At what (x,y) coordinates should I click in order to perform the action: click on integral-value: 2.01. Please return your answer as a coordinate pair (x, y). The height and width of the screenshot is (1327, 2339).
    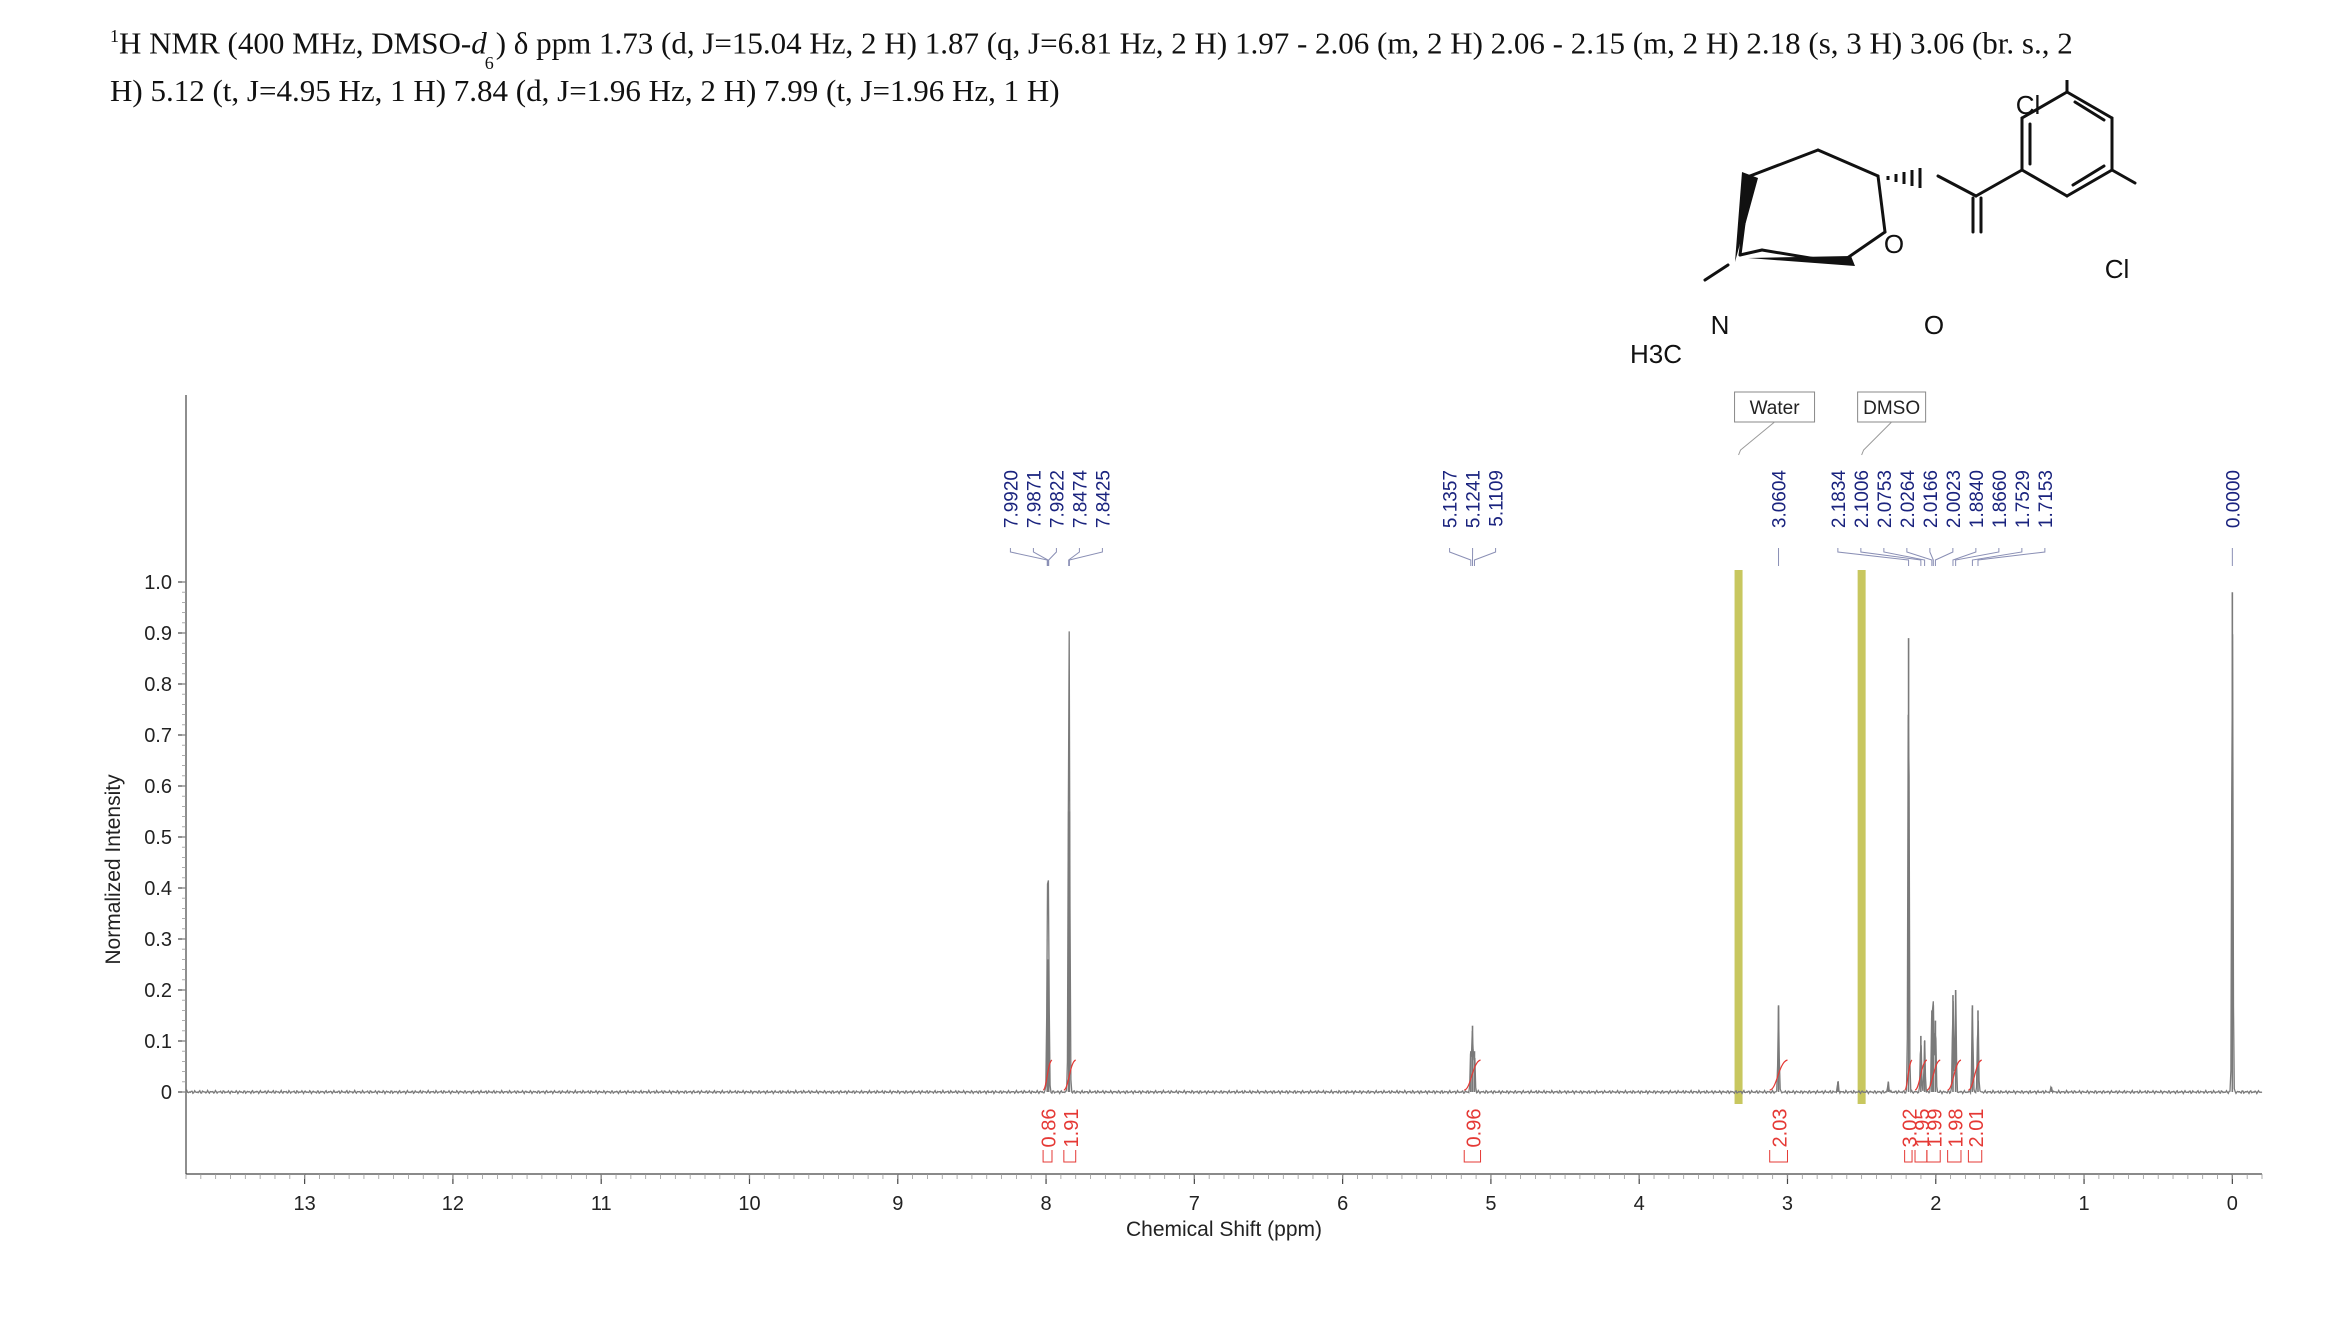
    Looking at the image, I should click on (1977, 1128).